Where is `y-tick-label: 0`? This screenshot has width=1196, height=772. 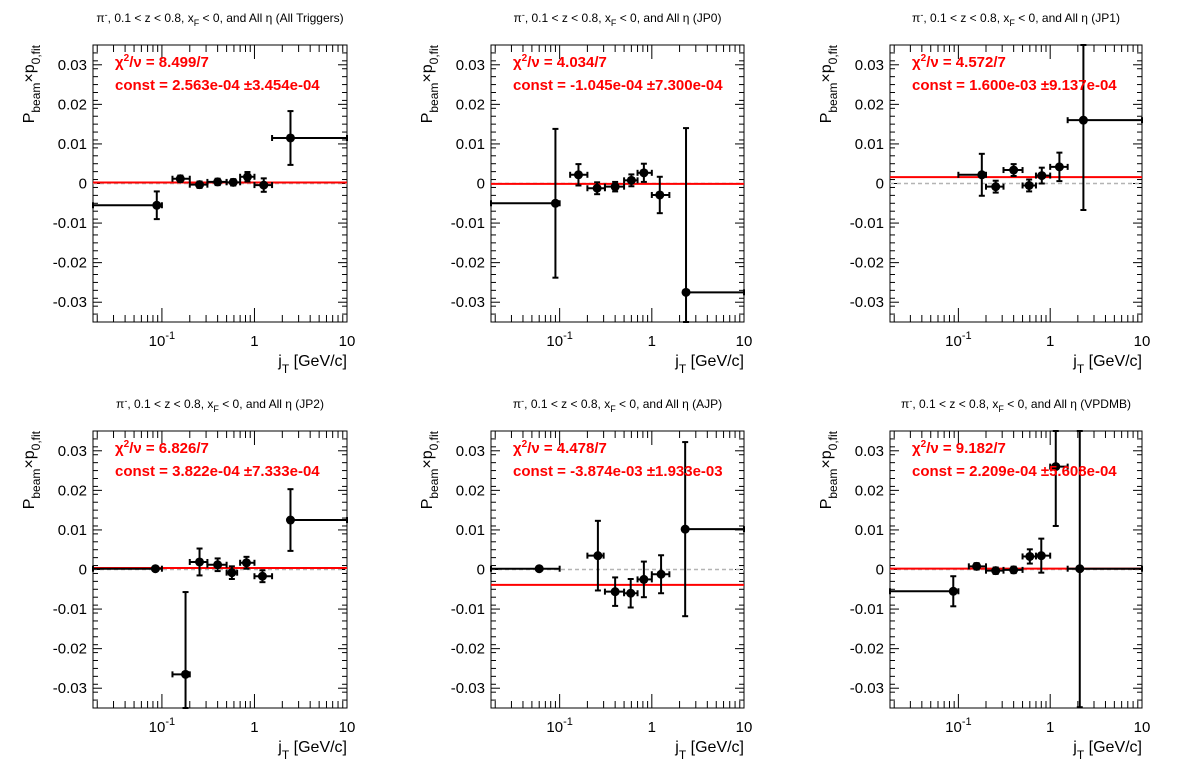 y-tick-label: 0 is located at coordinates (83, 184).